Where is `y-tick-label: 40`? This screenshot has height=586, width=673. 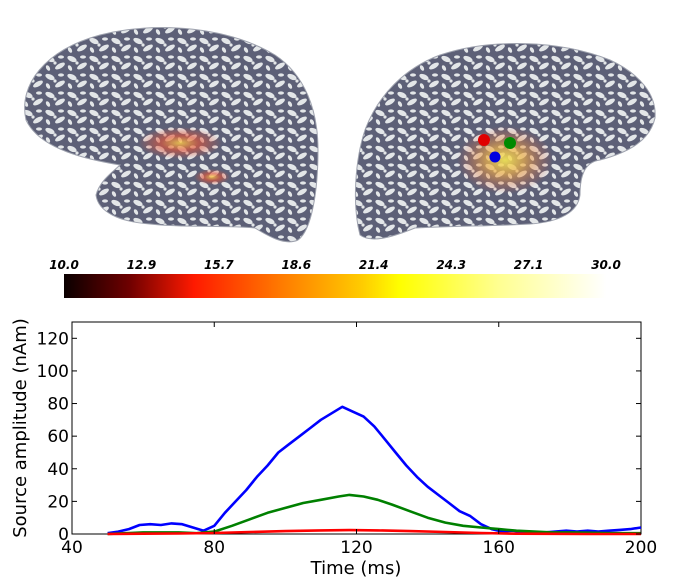
y-tick-label: 40 is located at coordinates (58, 470).